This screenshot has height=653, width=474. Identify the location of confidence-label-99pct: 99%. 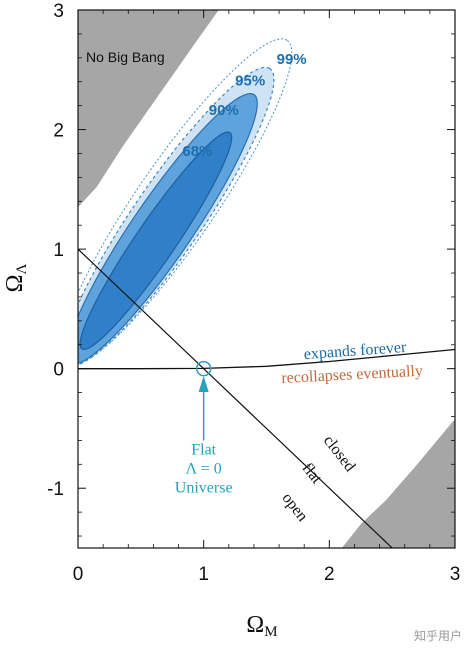
(292, 59).